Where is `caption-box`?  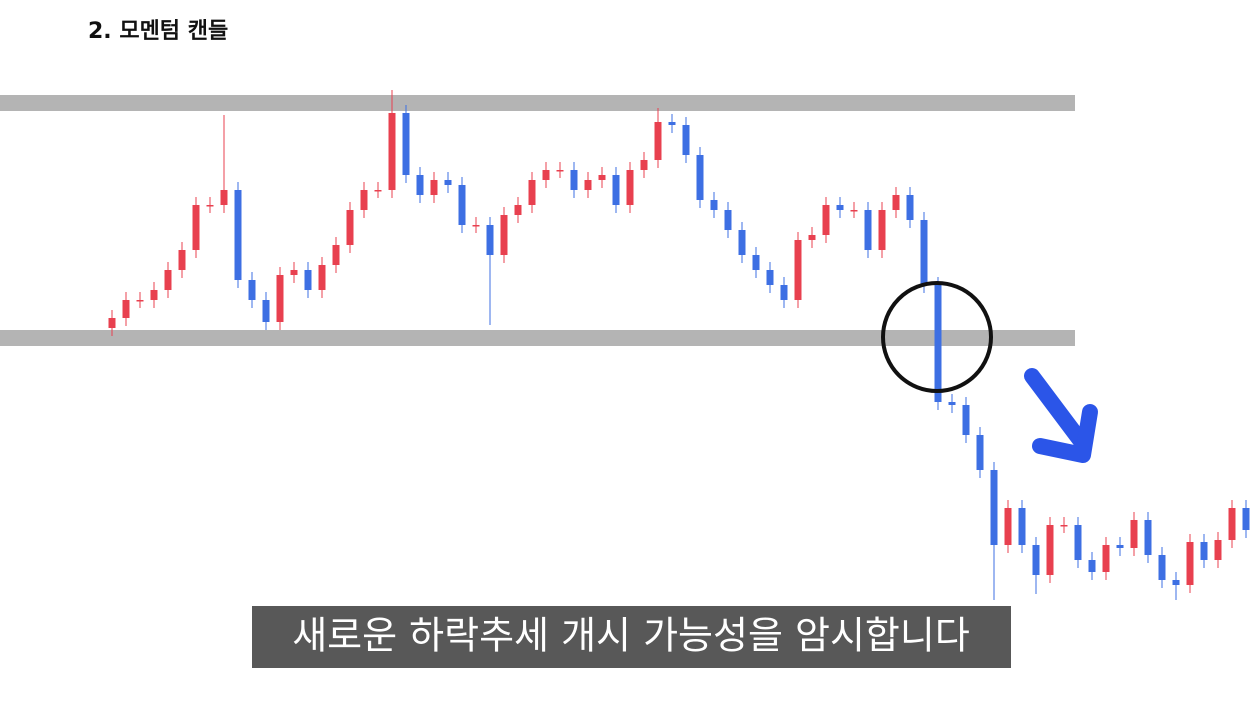
caption-box is located at coordinates (631, 637).